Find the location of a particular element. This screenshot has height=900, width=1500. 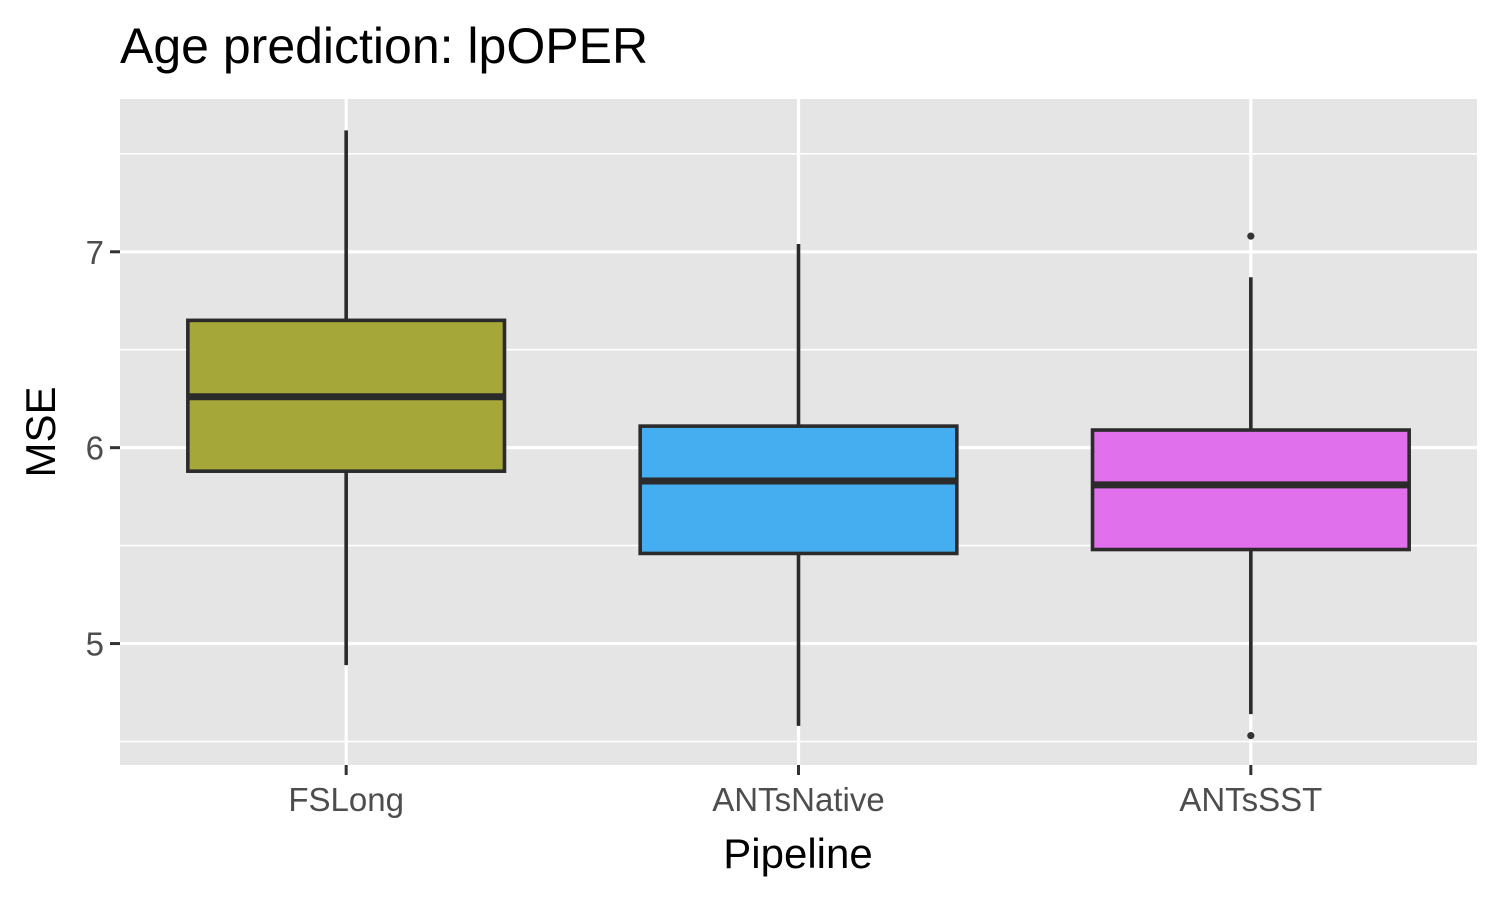

y-axis: 5 6 7 is located at coordinates (103, 448).